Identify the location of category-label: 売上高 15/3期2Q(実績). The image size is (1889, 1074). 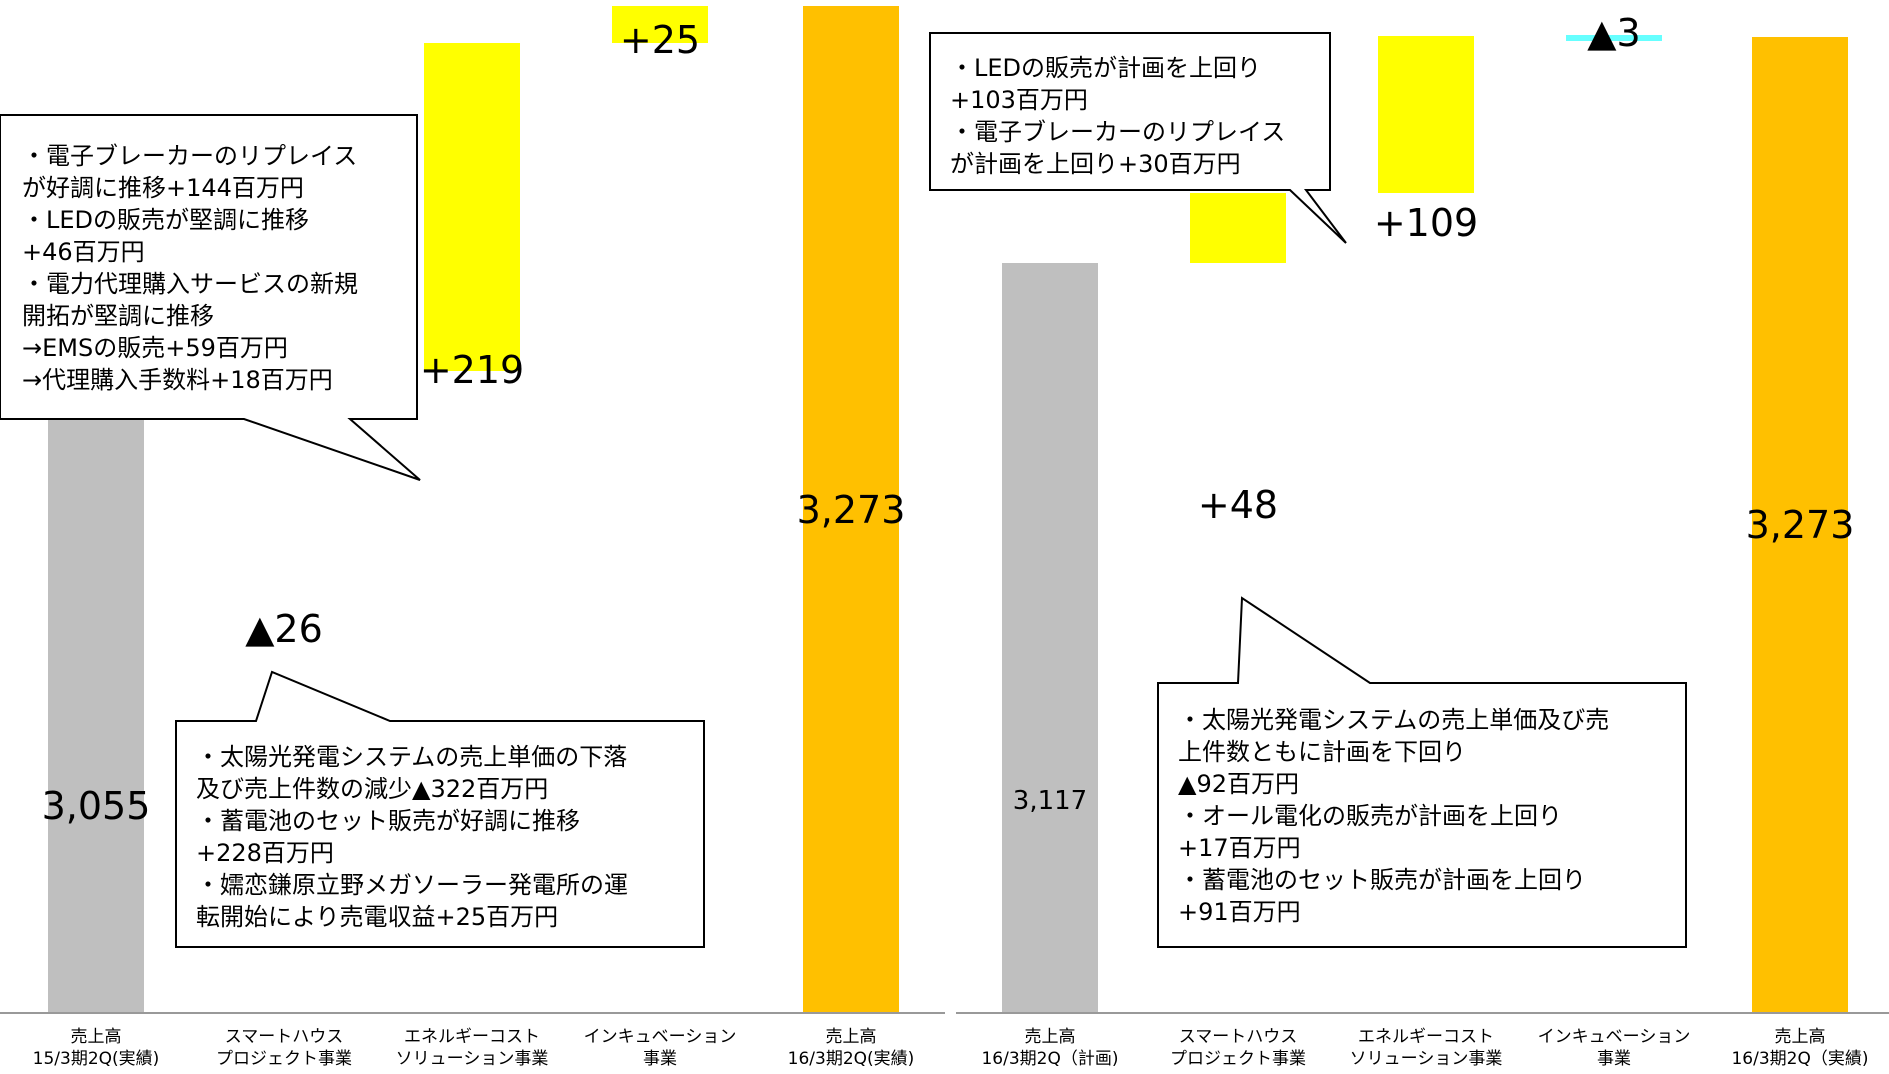
(99, 1048).